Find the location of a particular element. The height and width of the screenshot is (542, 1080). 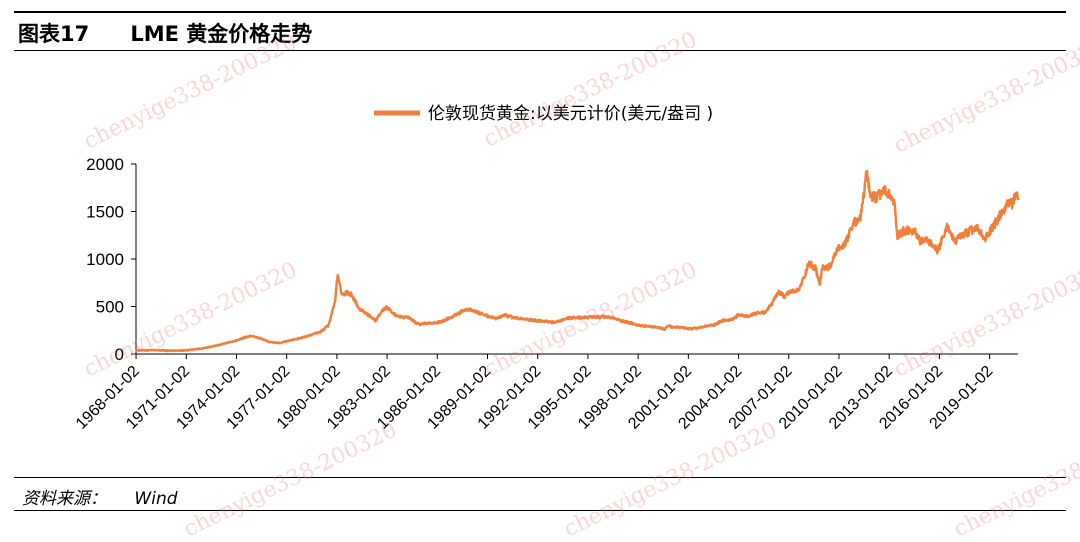

y-tick-label-0: 0 is located at coordinates (119, 354).